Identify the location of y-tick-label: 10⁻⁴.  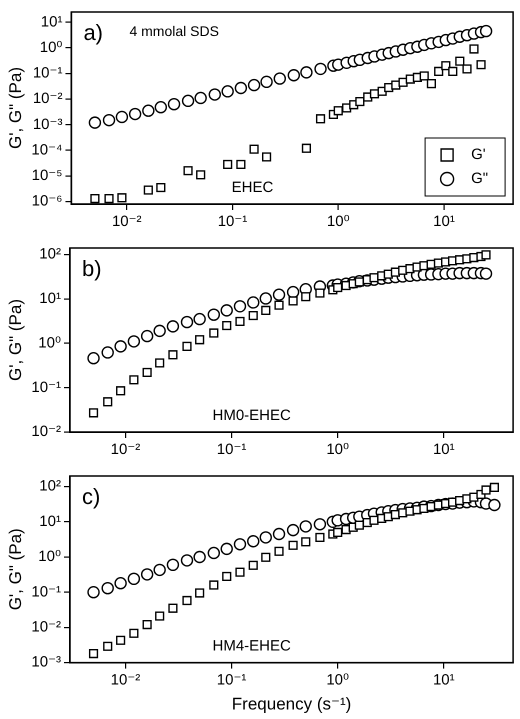
(46, 149).